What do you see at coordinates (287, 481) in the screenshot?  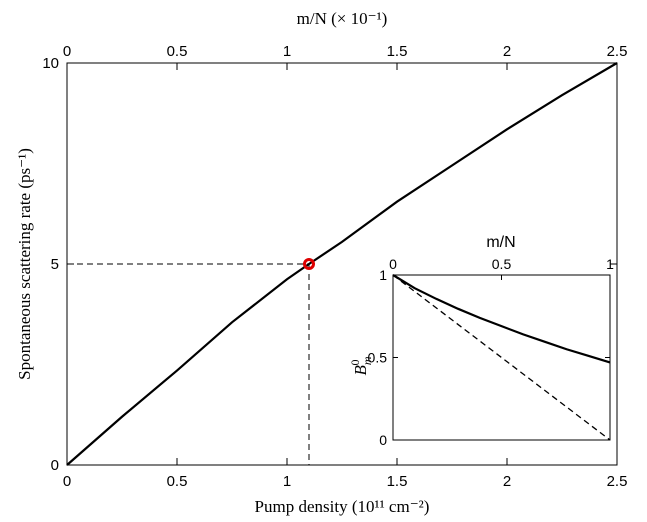 I see `x-tick-label: 1` at bounding box center [287, 481].